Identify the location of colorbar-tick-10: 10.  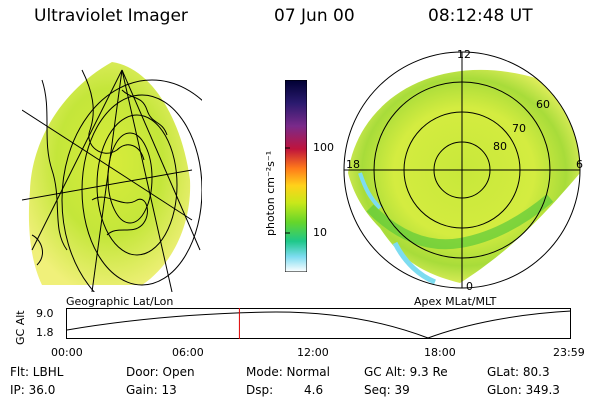
(320, 232).